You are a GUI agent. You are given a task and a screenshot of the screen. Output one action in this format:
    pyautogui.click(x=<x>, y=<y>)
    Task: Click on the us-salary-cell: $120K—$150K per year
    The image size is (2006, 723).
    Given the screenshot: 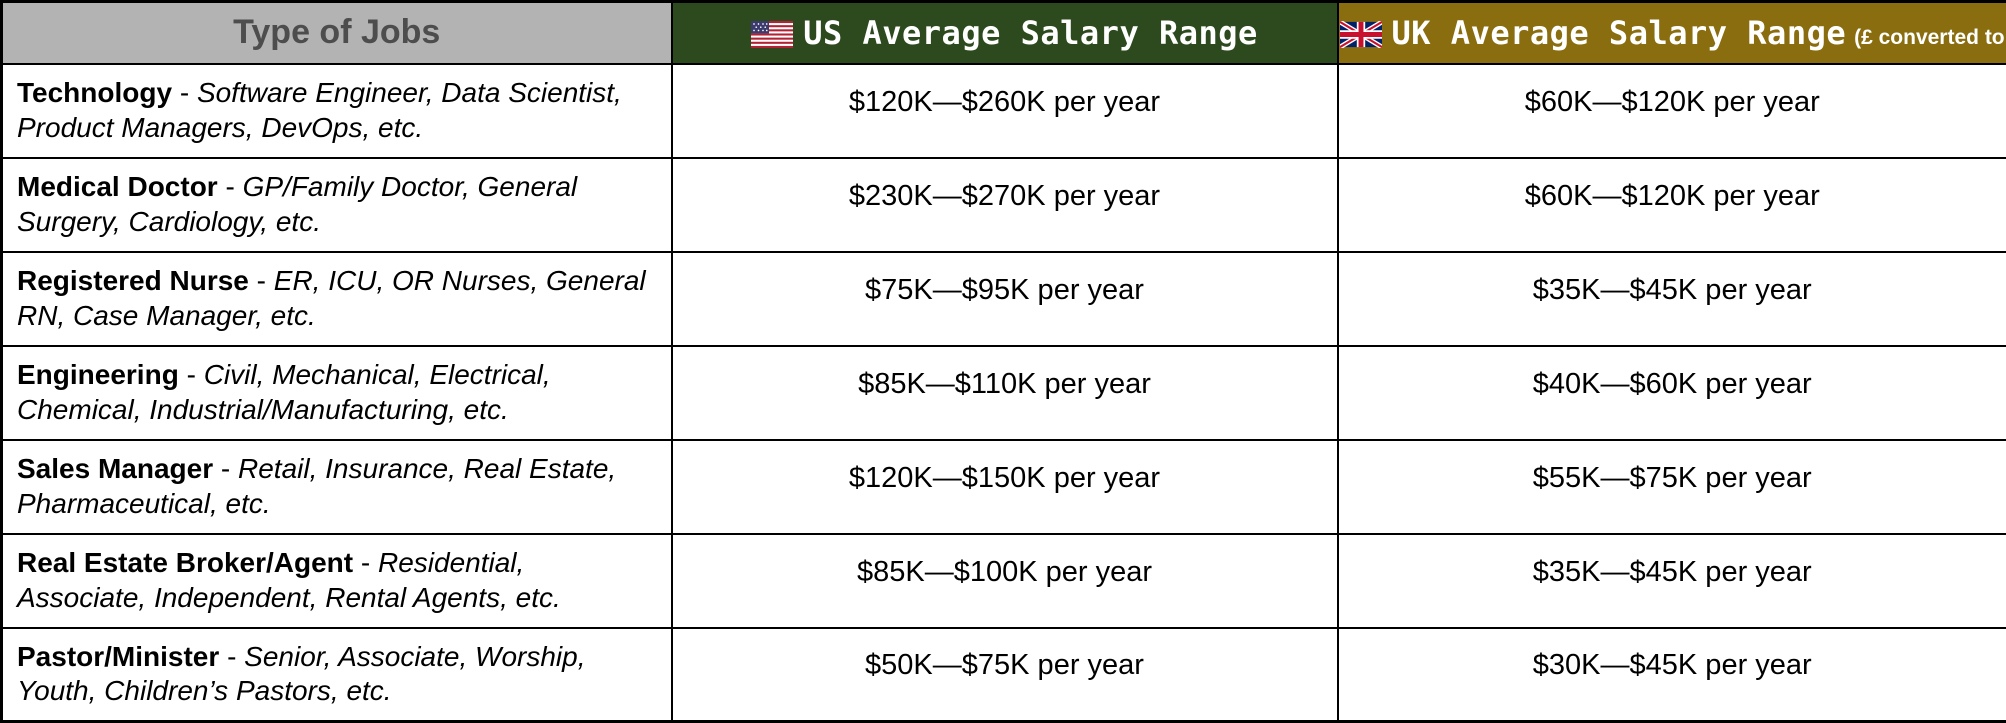 What is the action you would take?
    pyautogui.click(x=1005, y=487)
    